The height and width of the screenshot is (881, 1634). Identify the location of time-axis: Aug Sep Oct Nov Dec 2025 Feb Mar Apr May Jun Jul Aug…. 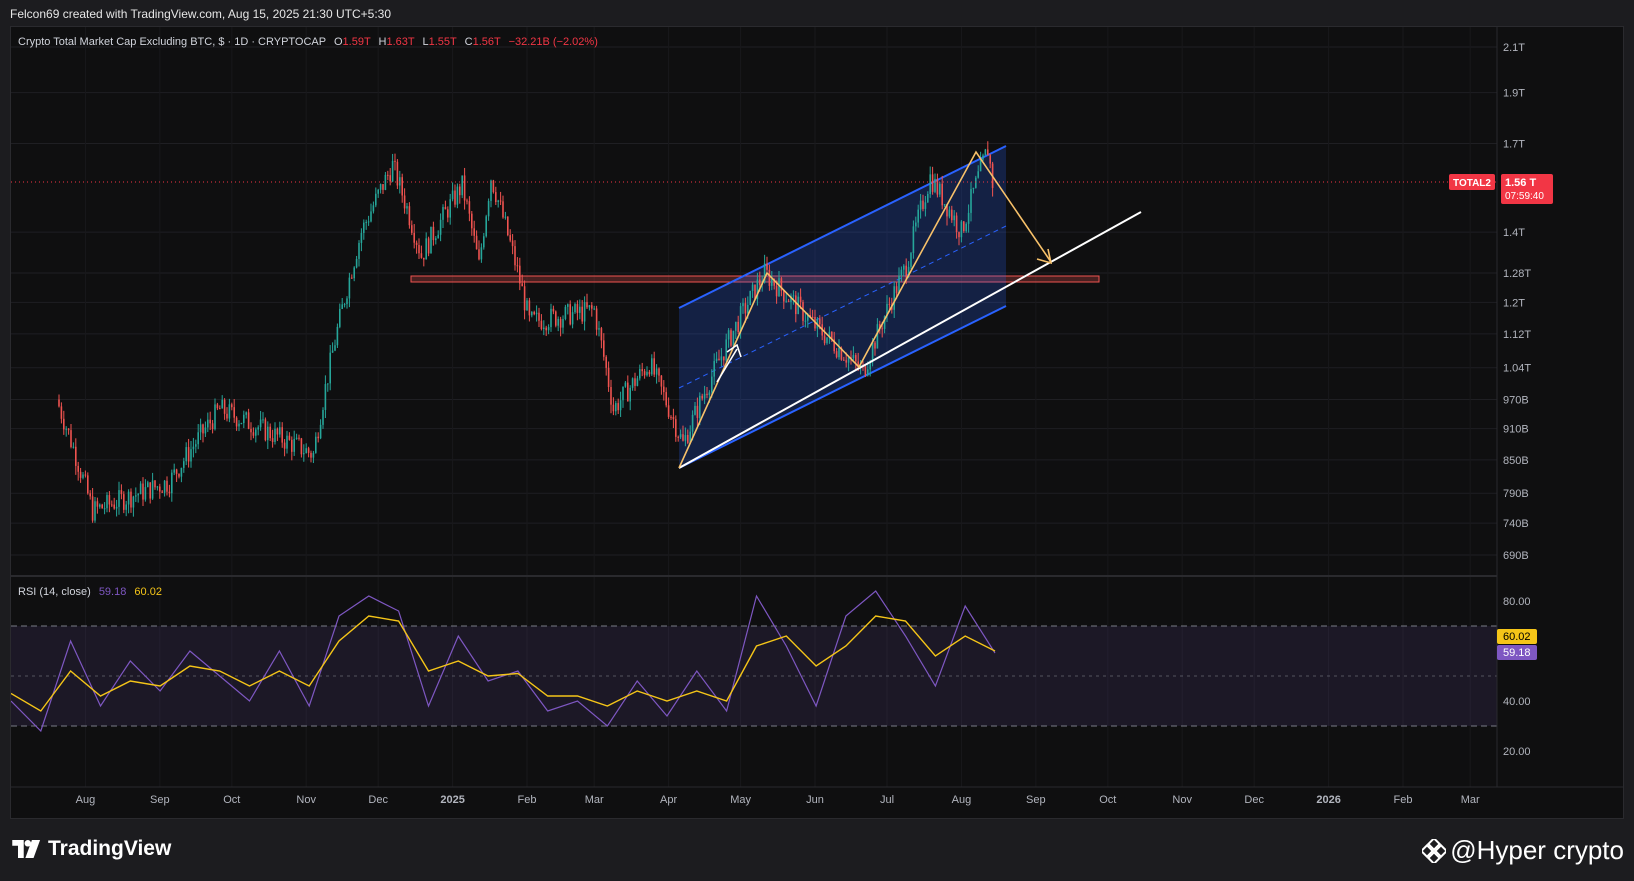
(778, 800).